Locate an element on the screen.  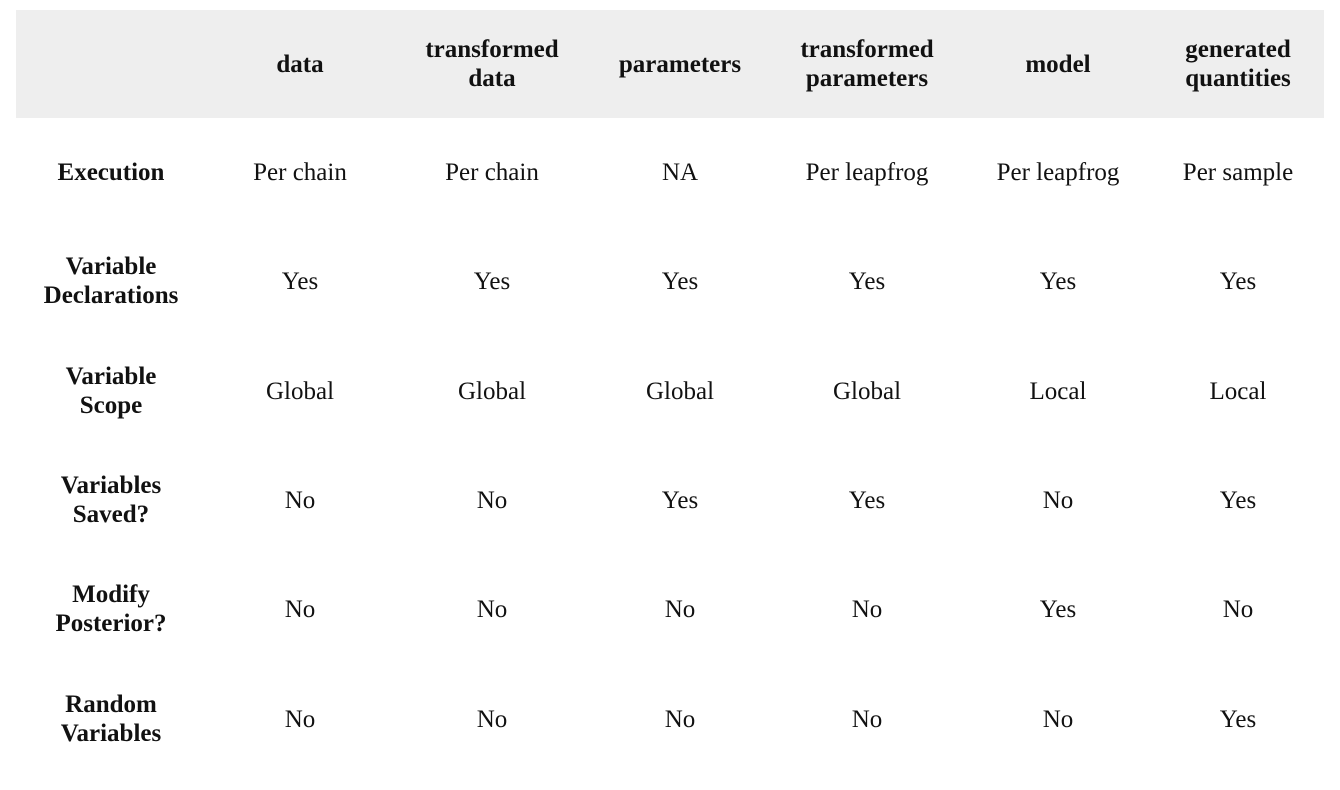
row-label: Variable Scope is located at coordinates (111, 391).